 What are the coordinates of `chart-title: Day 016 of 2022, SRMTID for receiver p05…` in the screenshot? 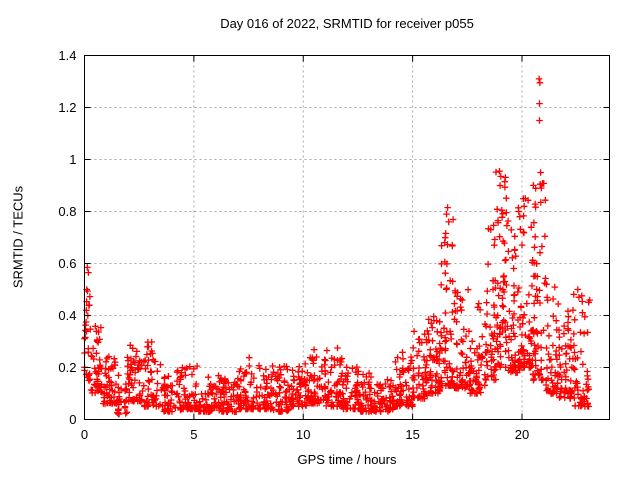 It's located at (347, 23).